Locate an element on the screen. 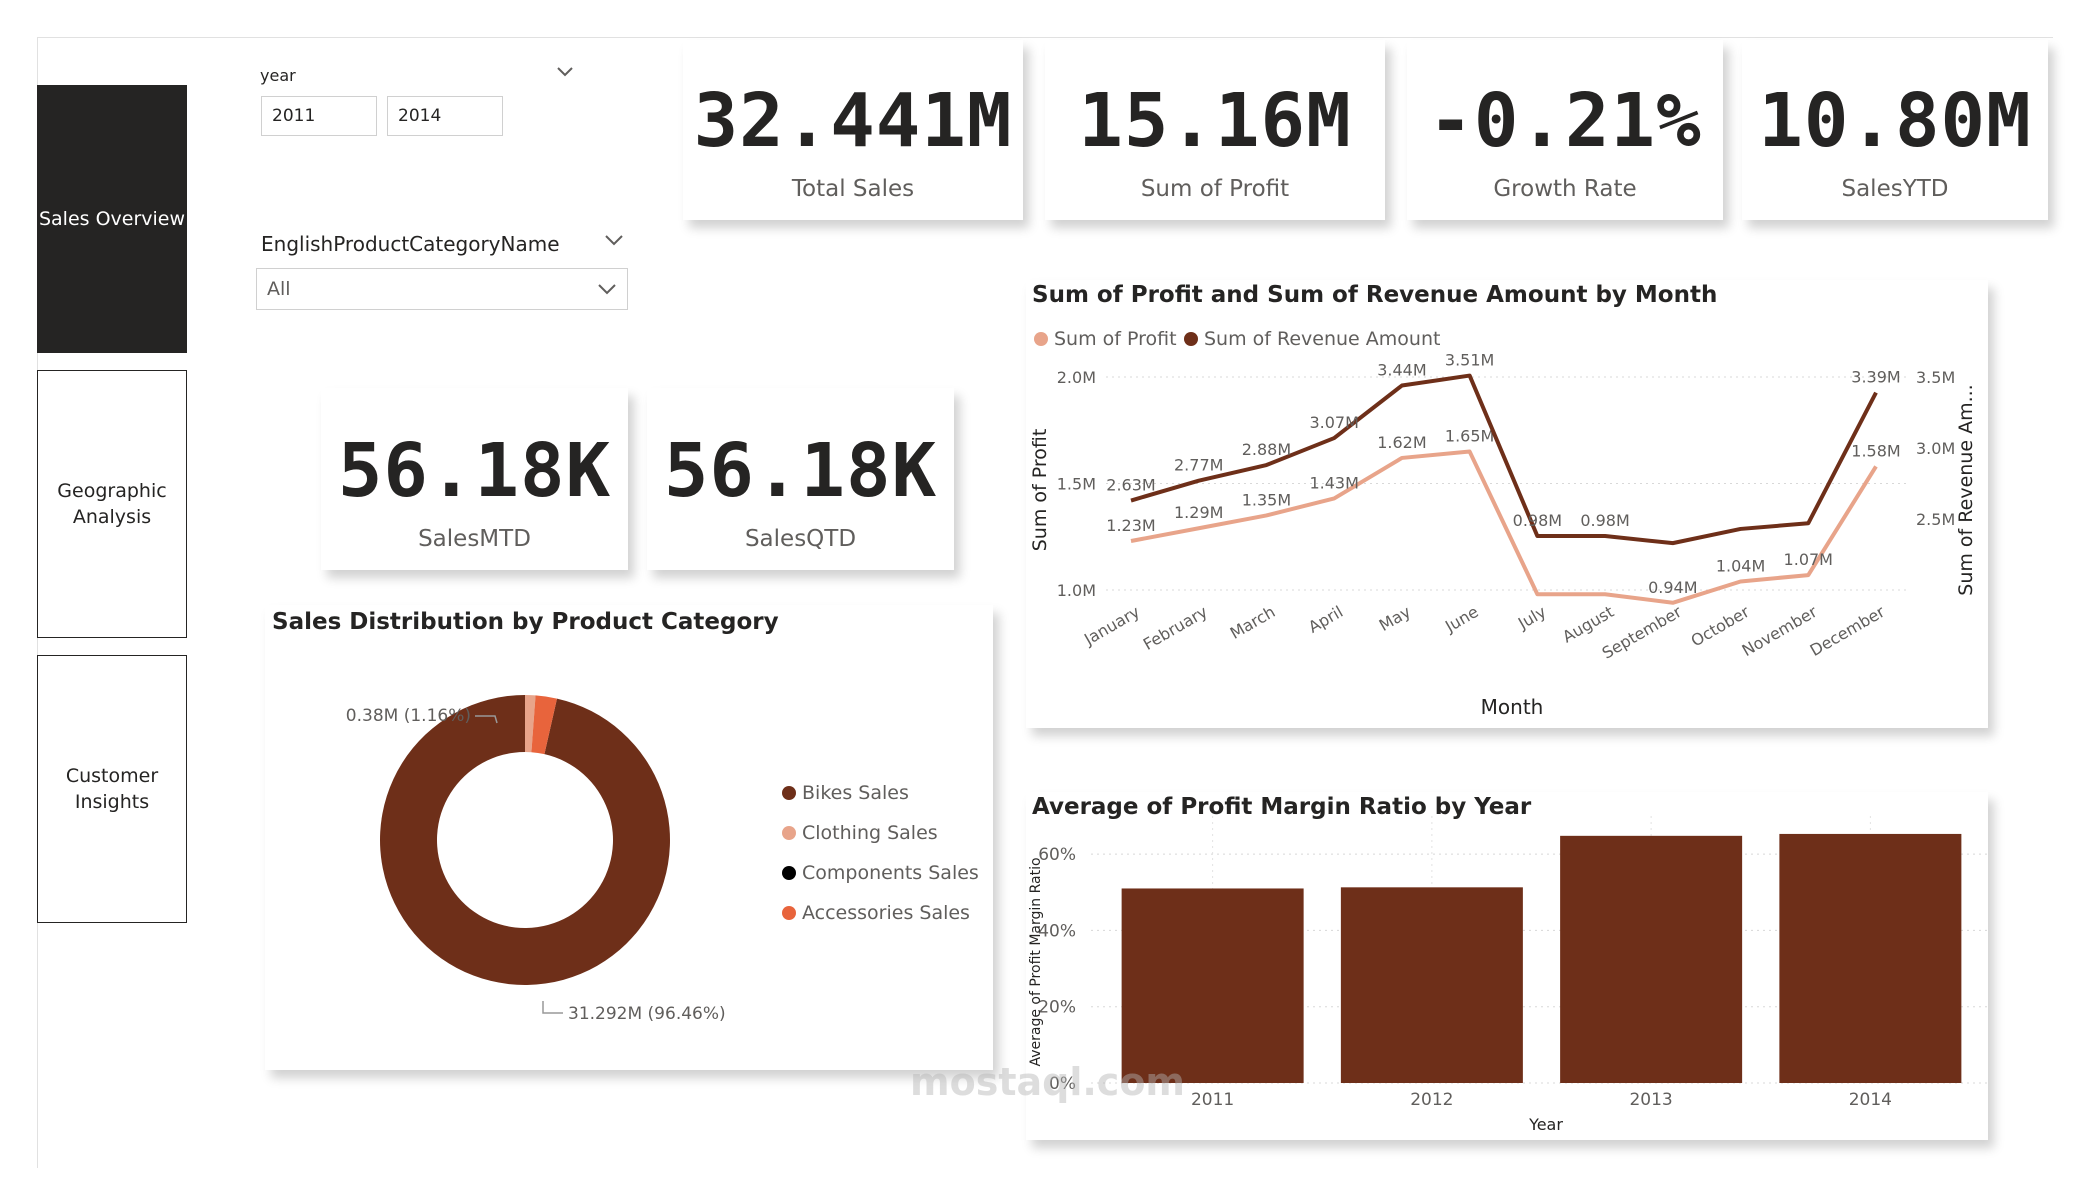  nav-label: Sales Overview is located at coordinates (112, 219).